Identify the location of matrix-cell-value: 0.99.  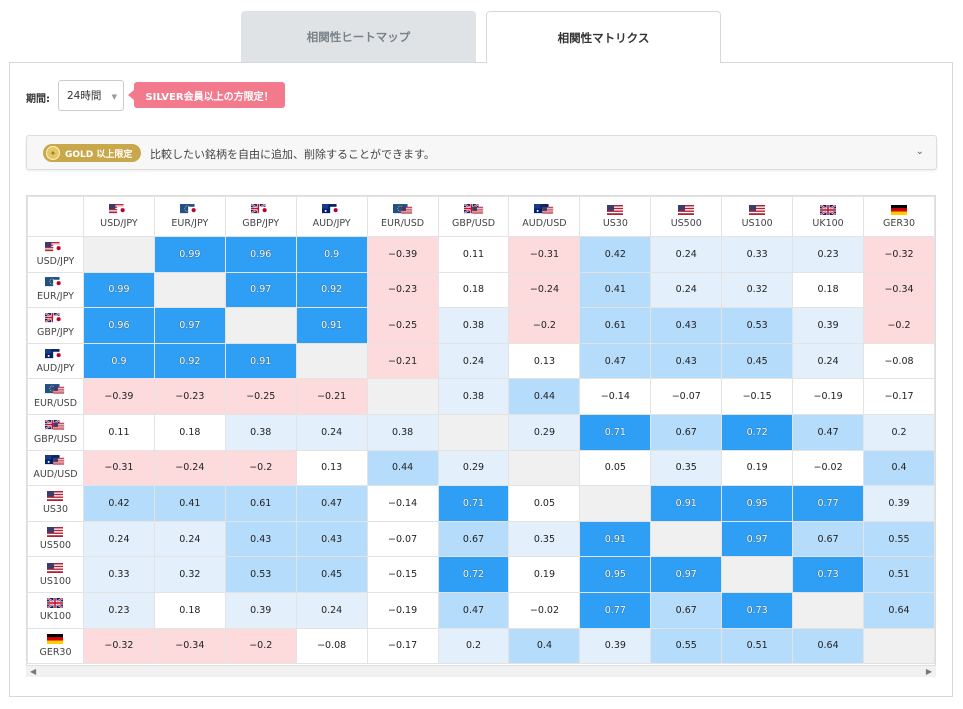
(119, 290).